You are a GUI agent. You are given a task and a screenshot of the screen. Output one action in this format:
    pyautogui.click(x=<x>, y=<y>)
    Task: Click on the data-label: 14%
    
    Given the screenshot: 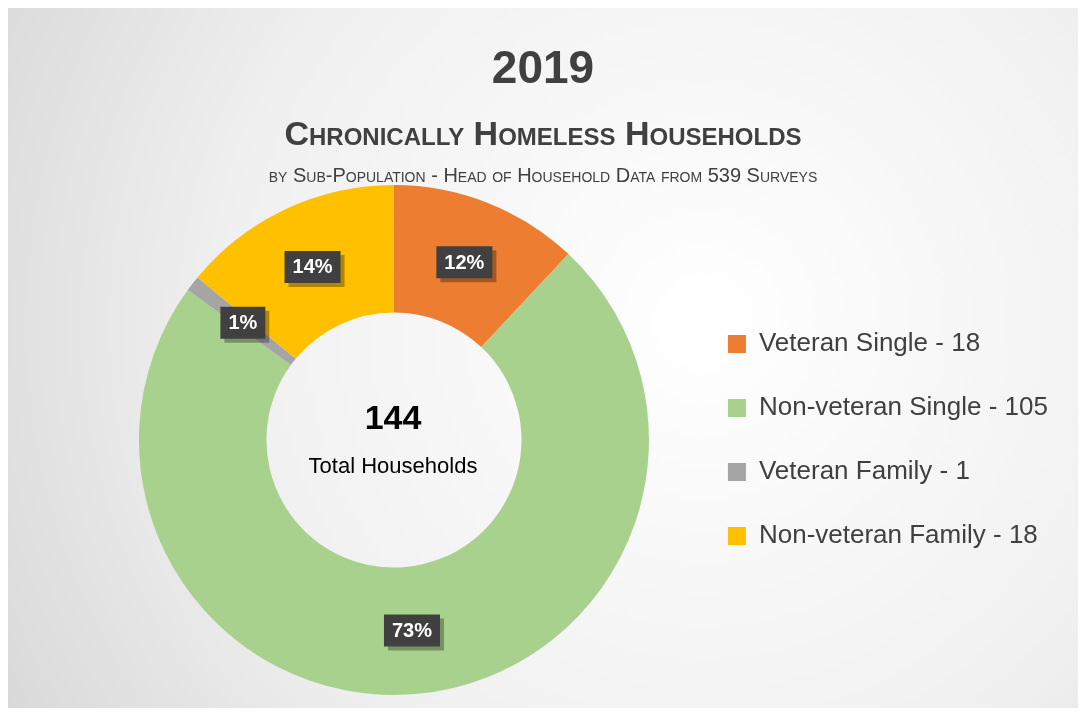 What is the action you would take?
    pyautogui.click(x=312, y=266)
    